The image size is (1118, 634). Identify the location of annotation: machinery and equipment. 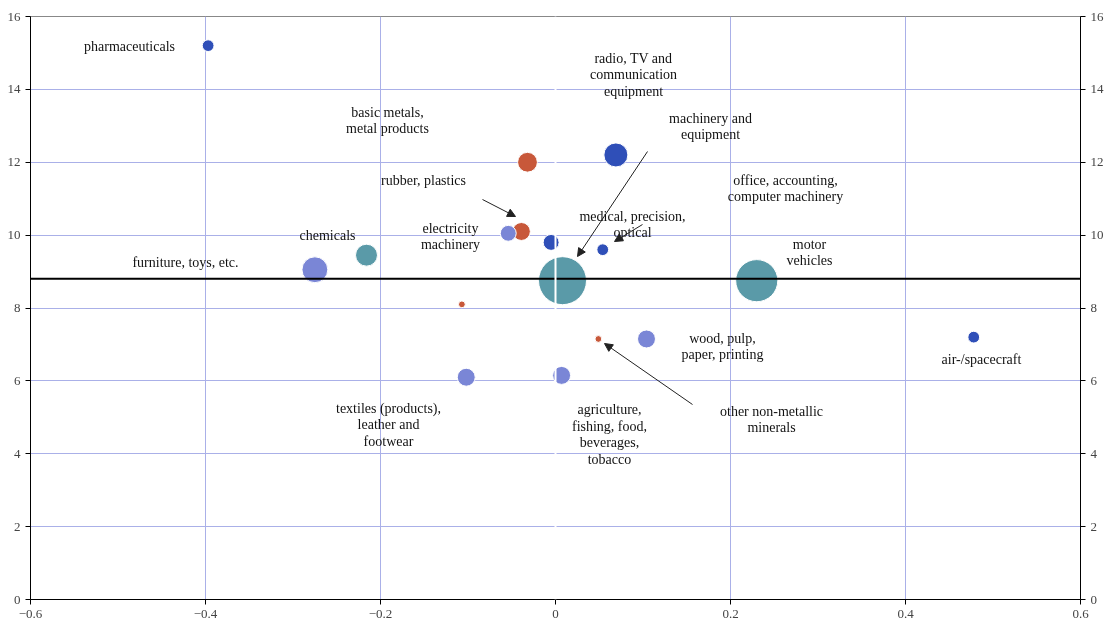
(710, 126).